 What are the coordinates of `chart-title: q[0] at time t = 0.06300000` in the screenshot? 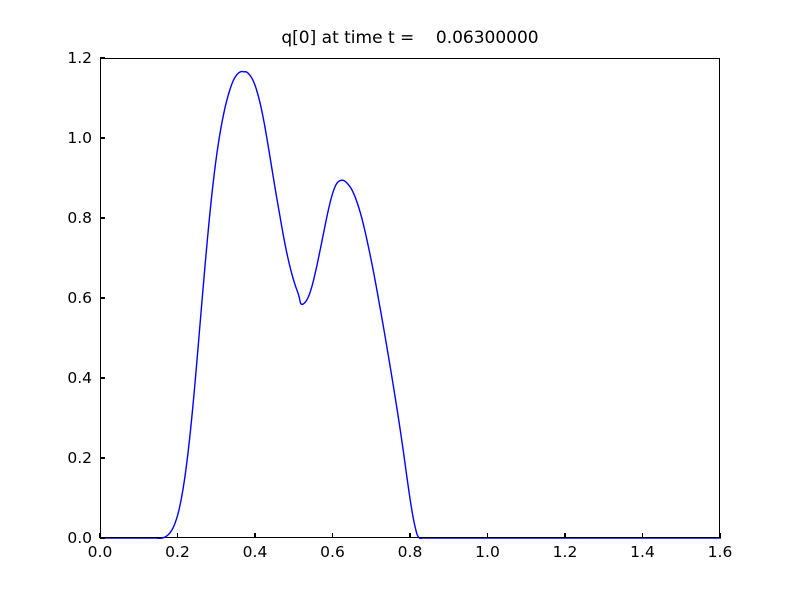 It's located at (410, 38).